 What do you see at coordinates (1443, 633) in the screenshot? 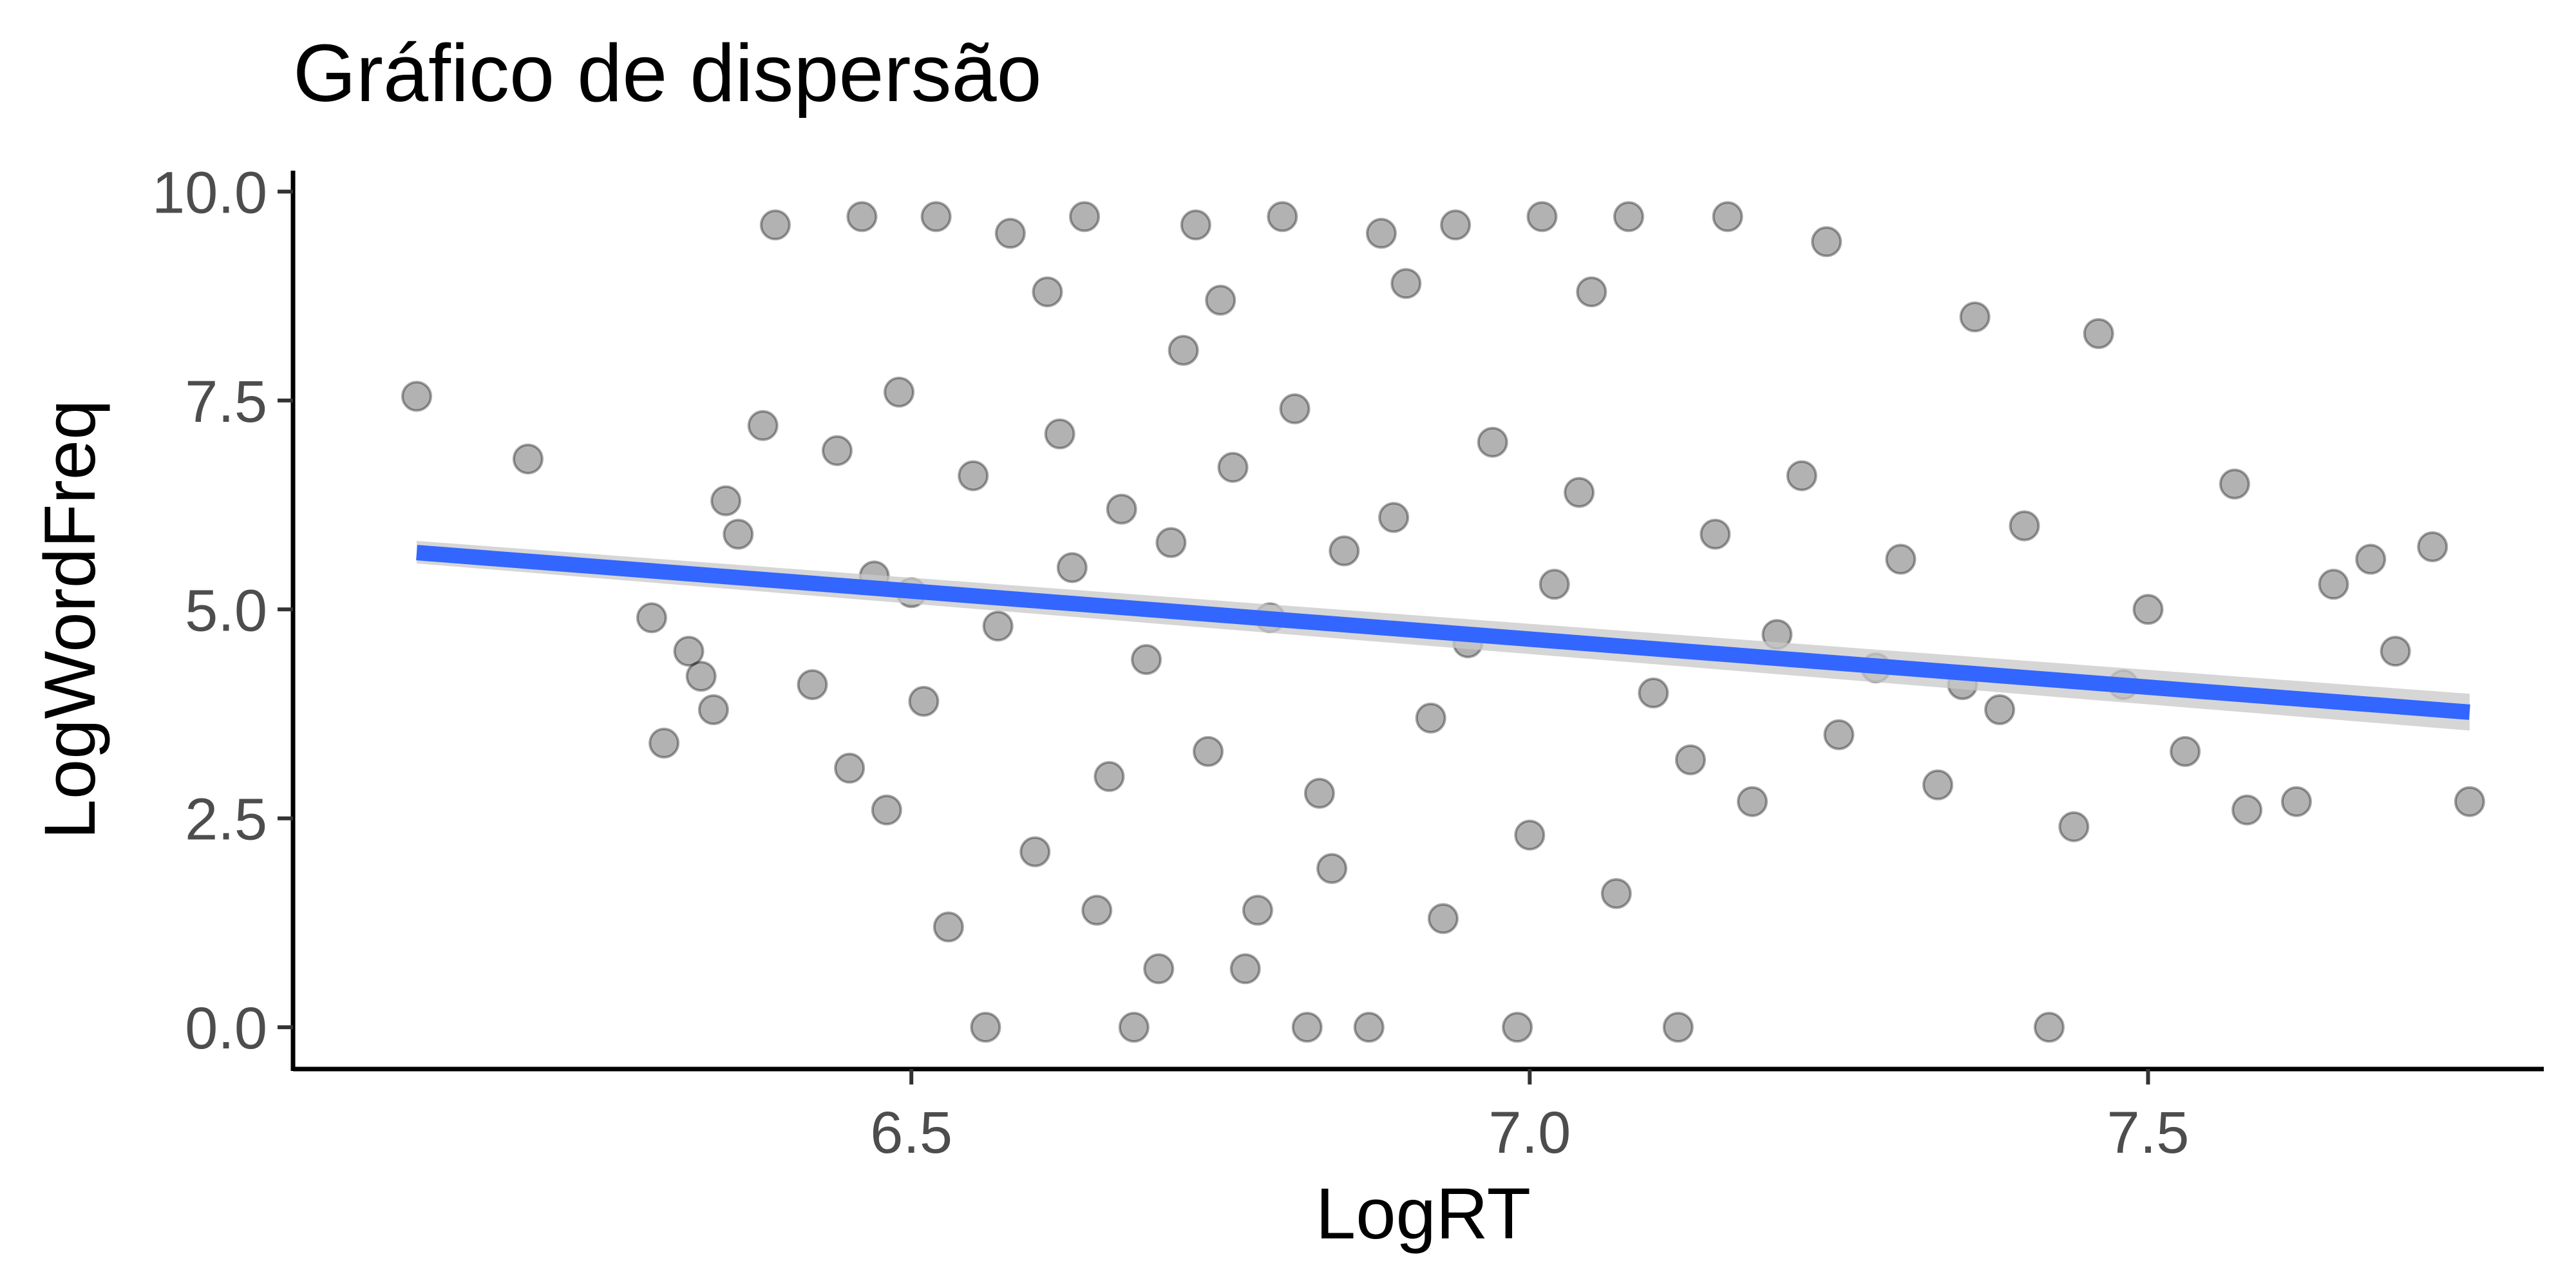
I see `trend-line` at bounding box center [1443, 633].